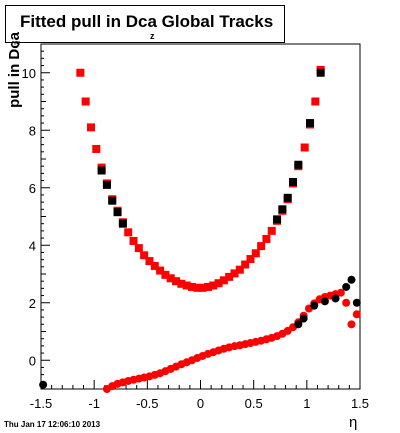  Describe the element at coordinates (32, 130) in the screenshot. I see `y-tick-label: 8` at that location.